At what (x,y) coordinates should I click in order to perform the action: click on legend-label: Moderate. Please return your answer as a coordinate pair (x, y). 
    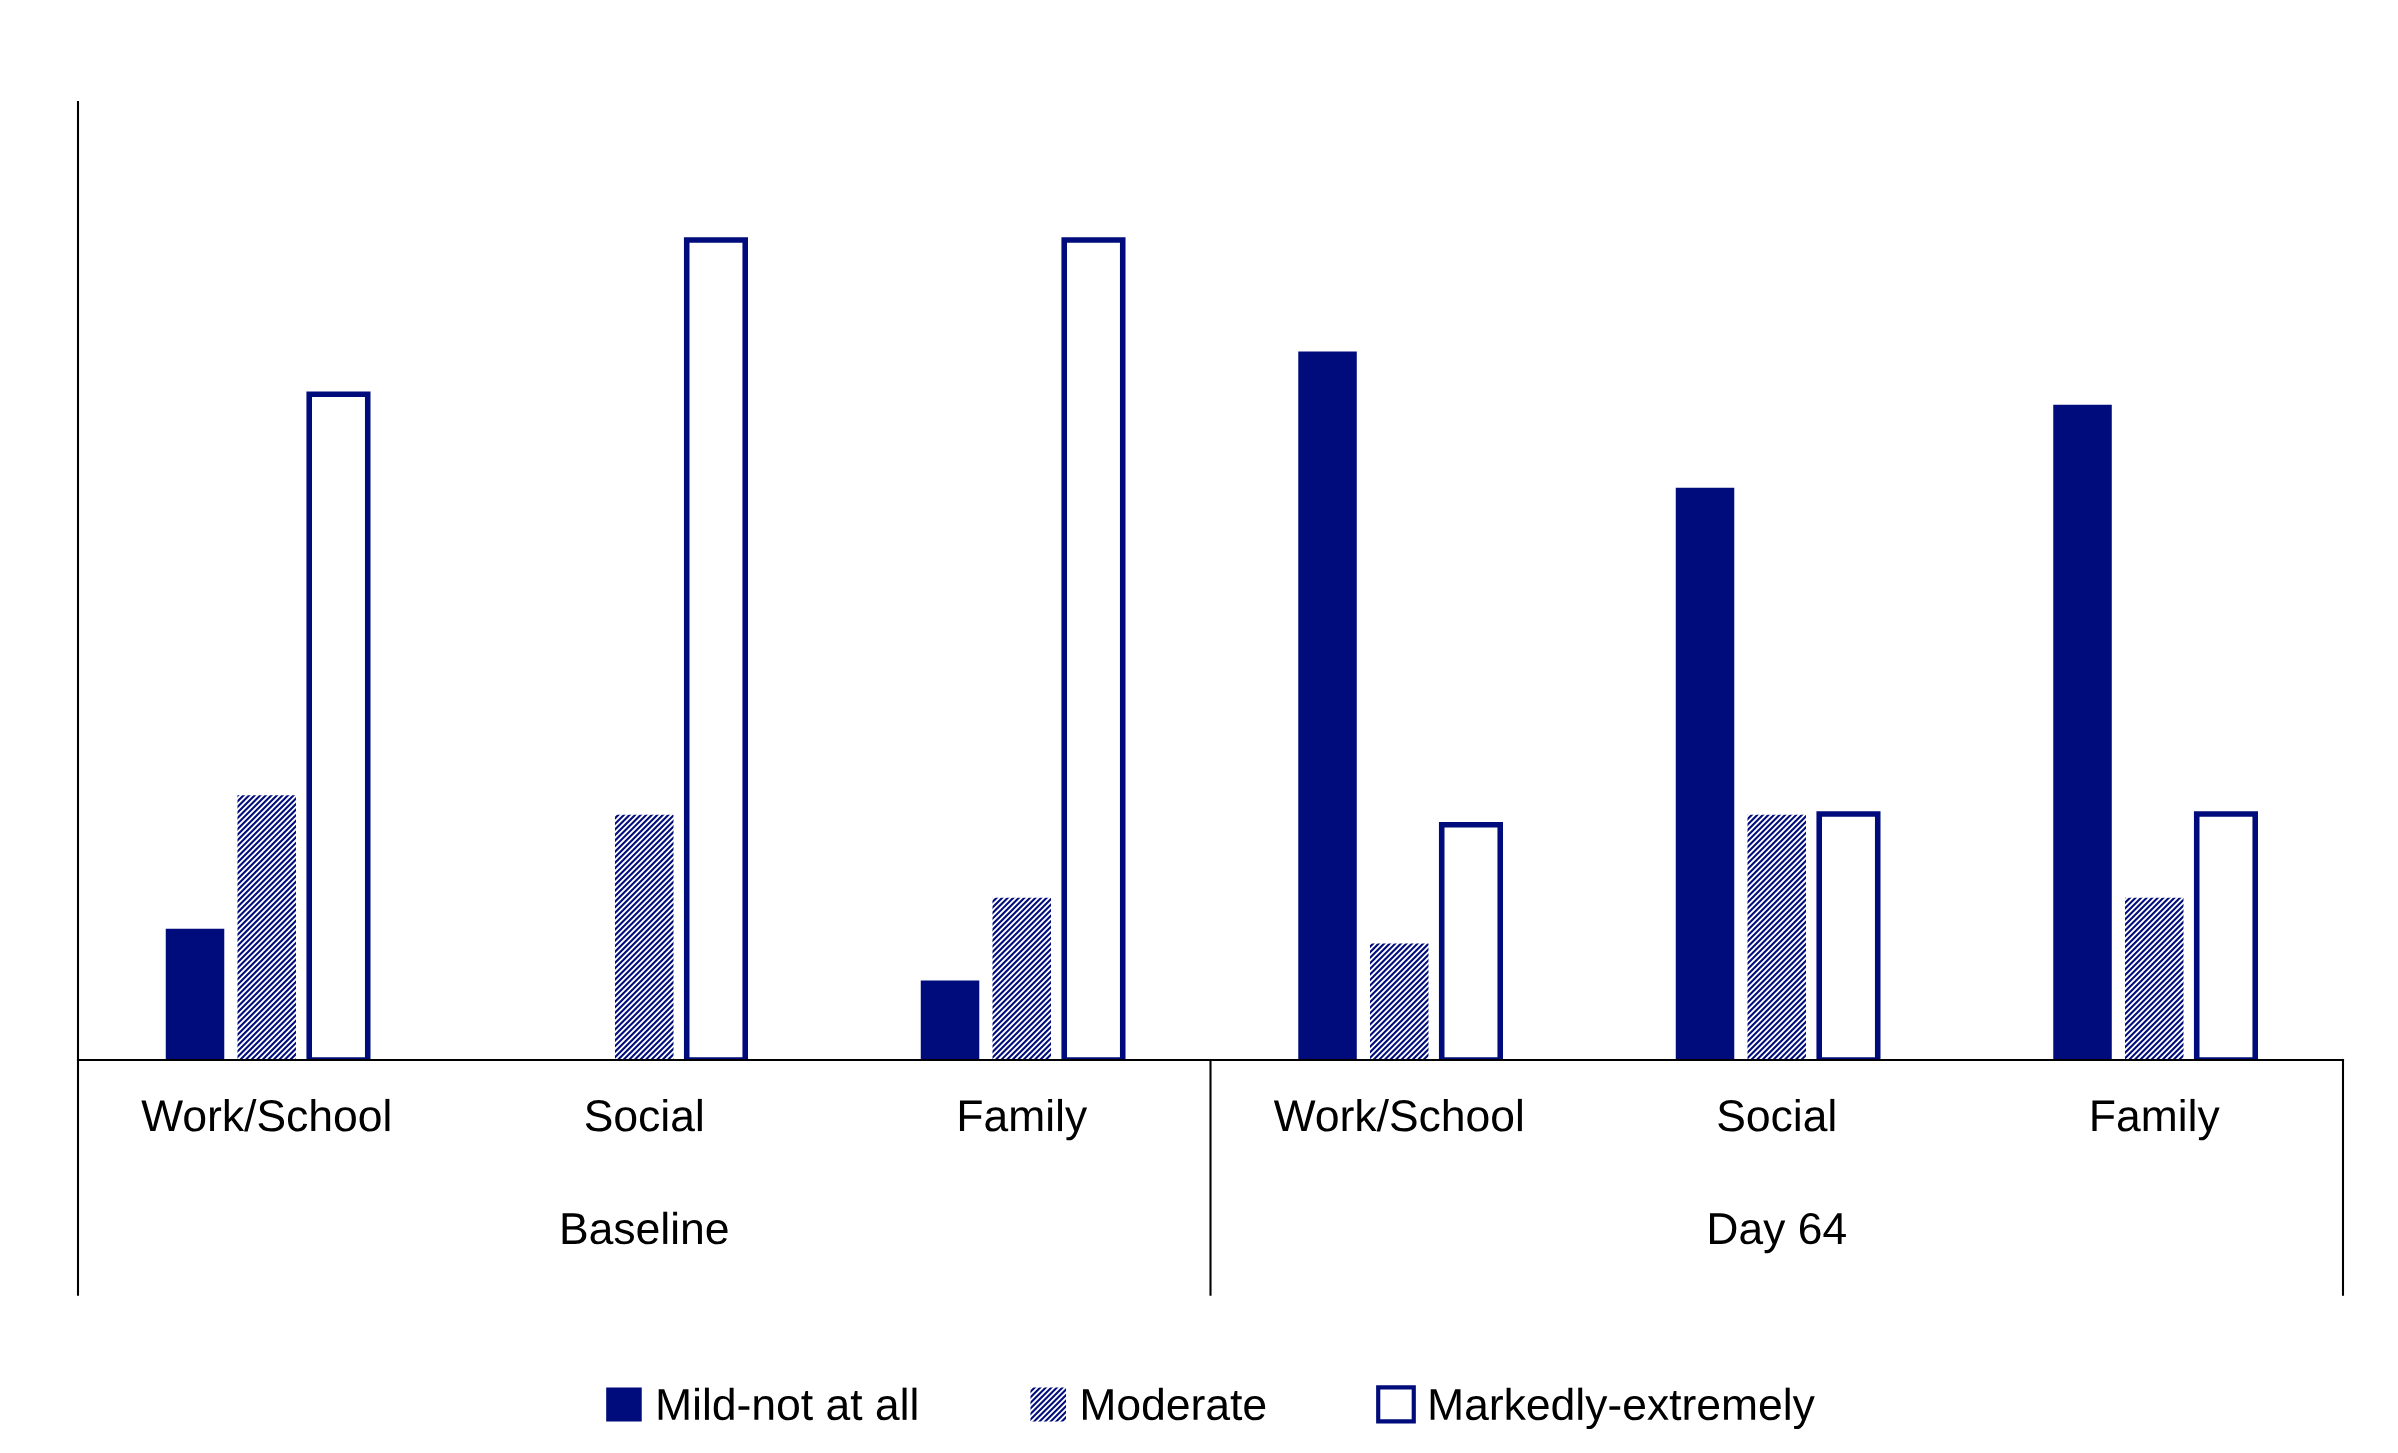
    Looking at the image, I should click on (1174, 1404).